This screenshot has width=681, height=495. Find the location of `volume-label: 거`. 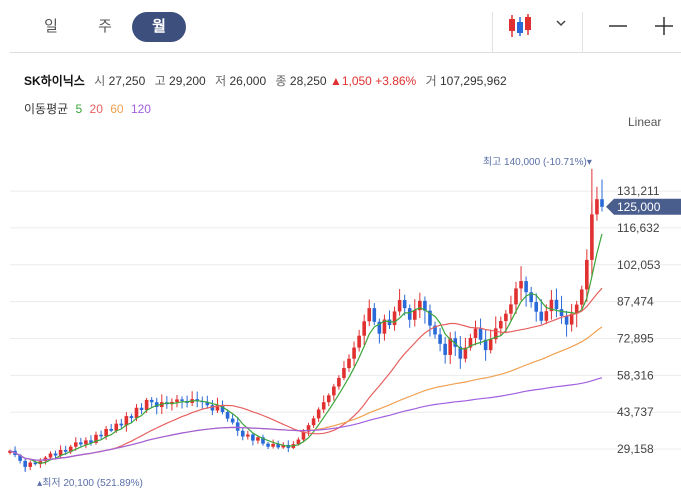

volume-label: 거 is located at coordinates (431, 81).